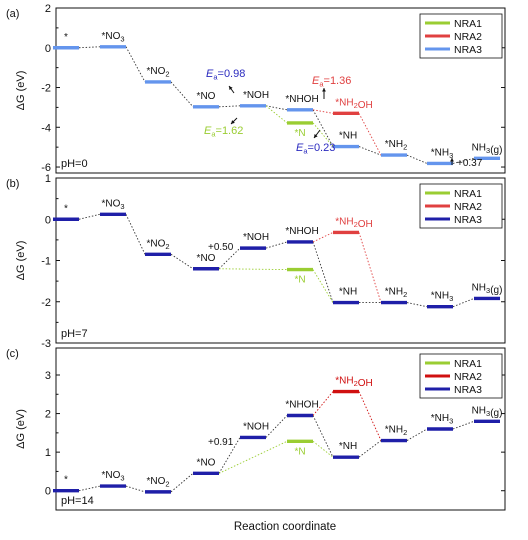 Image resolution: width=528 pixels, height=540 pixels. Describe the element at coordinates (301, 405) in the screenshot. I see `level-label: *NHOH` at that location.